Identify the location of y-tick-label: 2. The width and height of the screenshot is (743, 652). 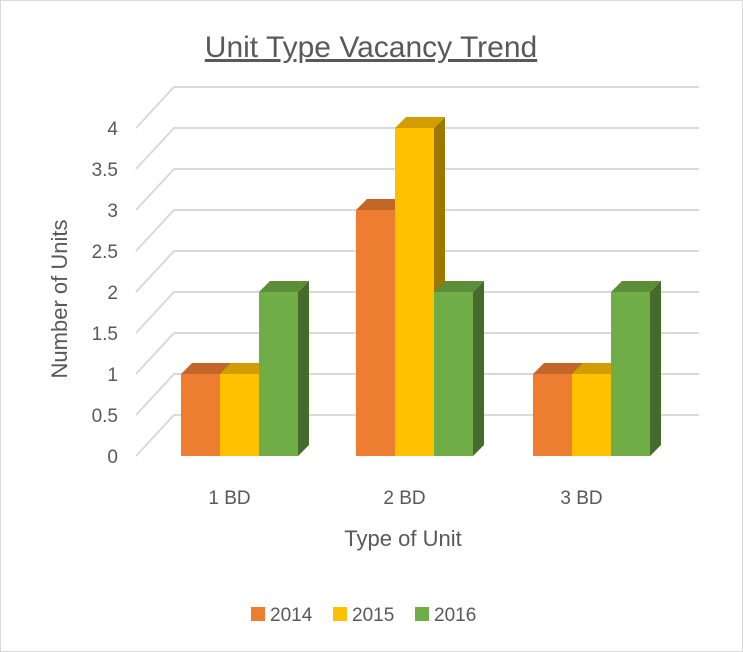
(112, 293).